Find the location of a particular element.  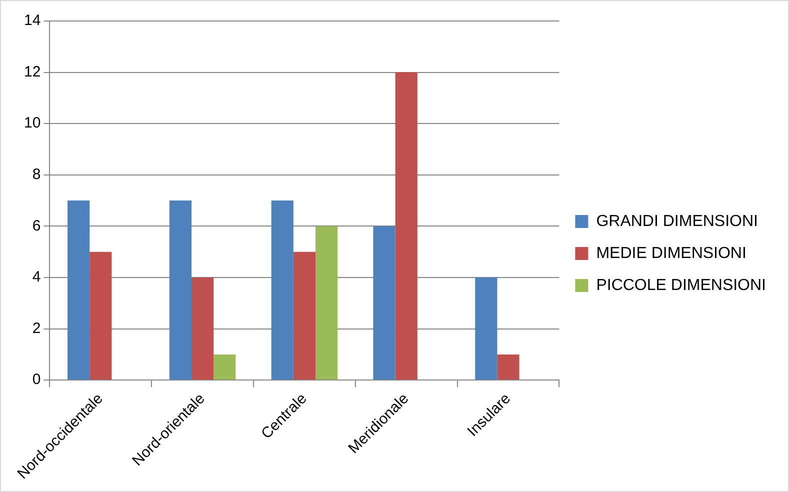

y-tick-label: 12 is located at coordinates (32, 71).